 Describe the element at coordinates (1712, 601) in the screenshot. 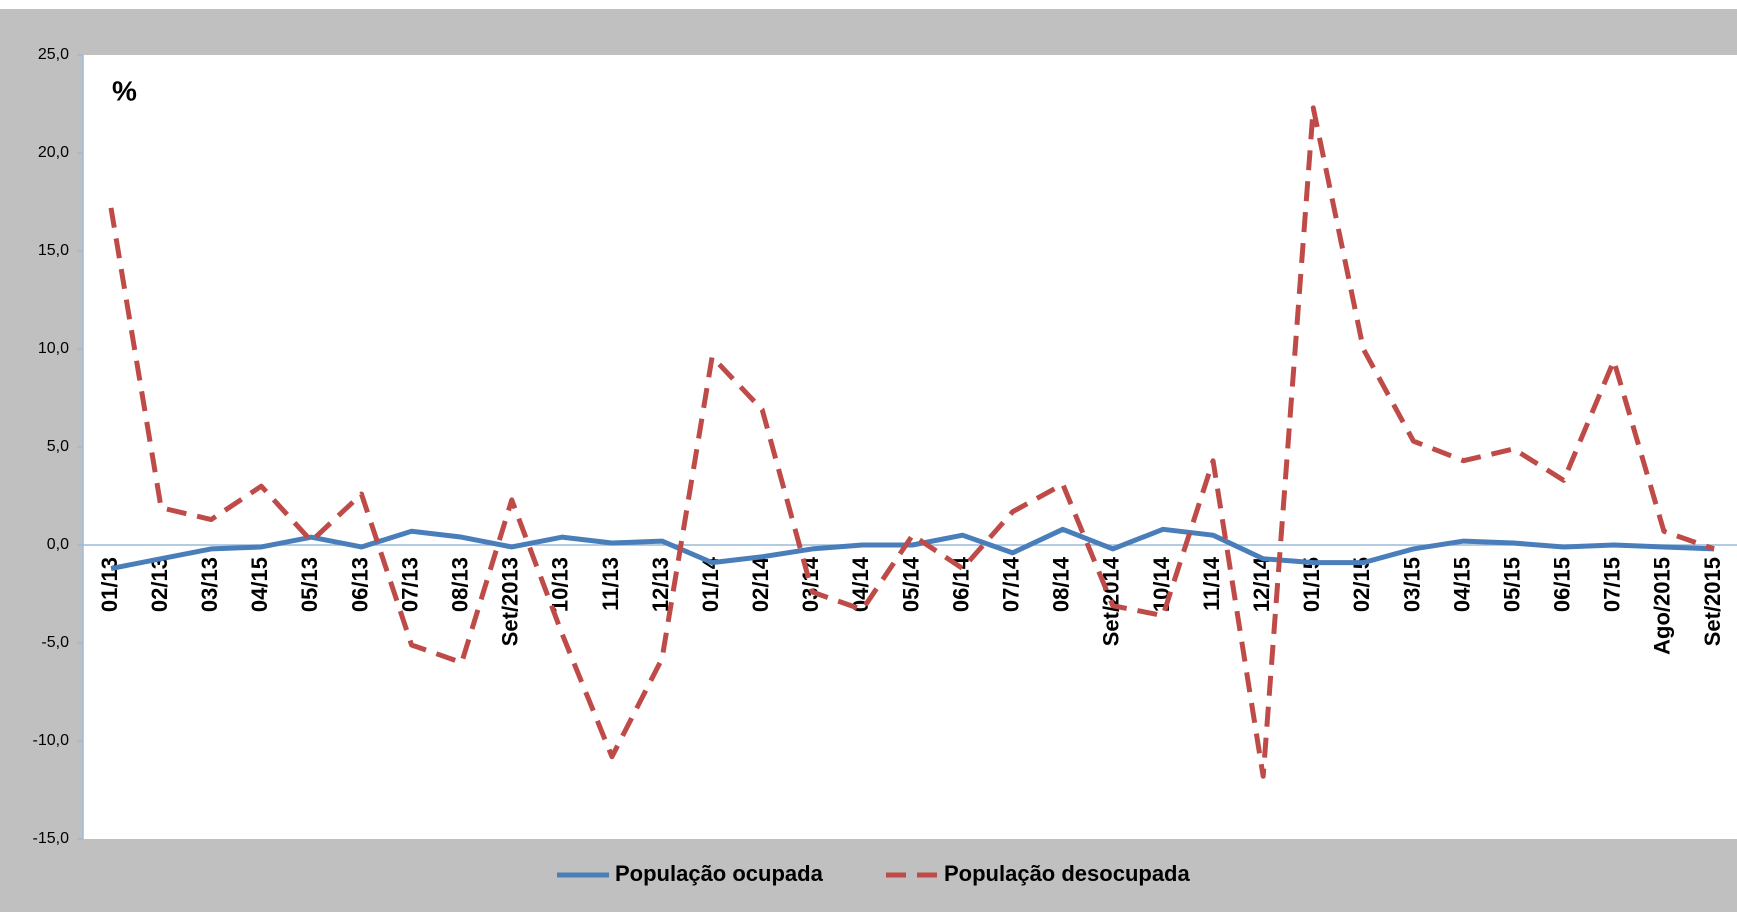

I see `x-tick-label: Set/2015` at that location.